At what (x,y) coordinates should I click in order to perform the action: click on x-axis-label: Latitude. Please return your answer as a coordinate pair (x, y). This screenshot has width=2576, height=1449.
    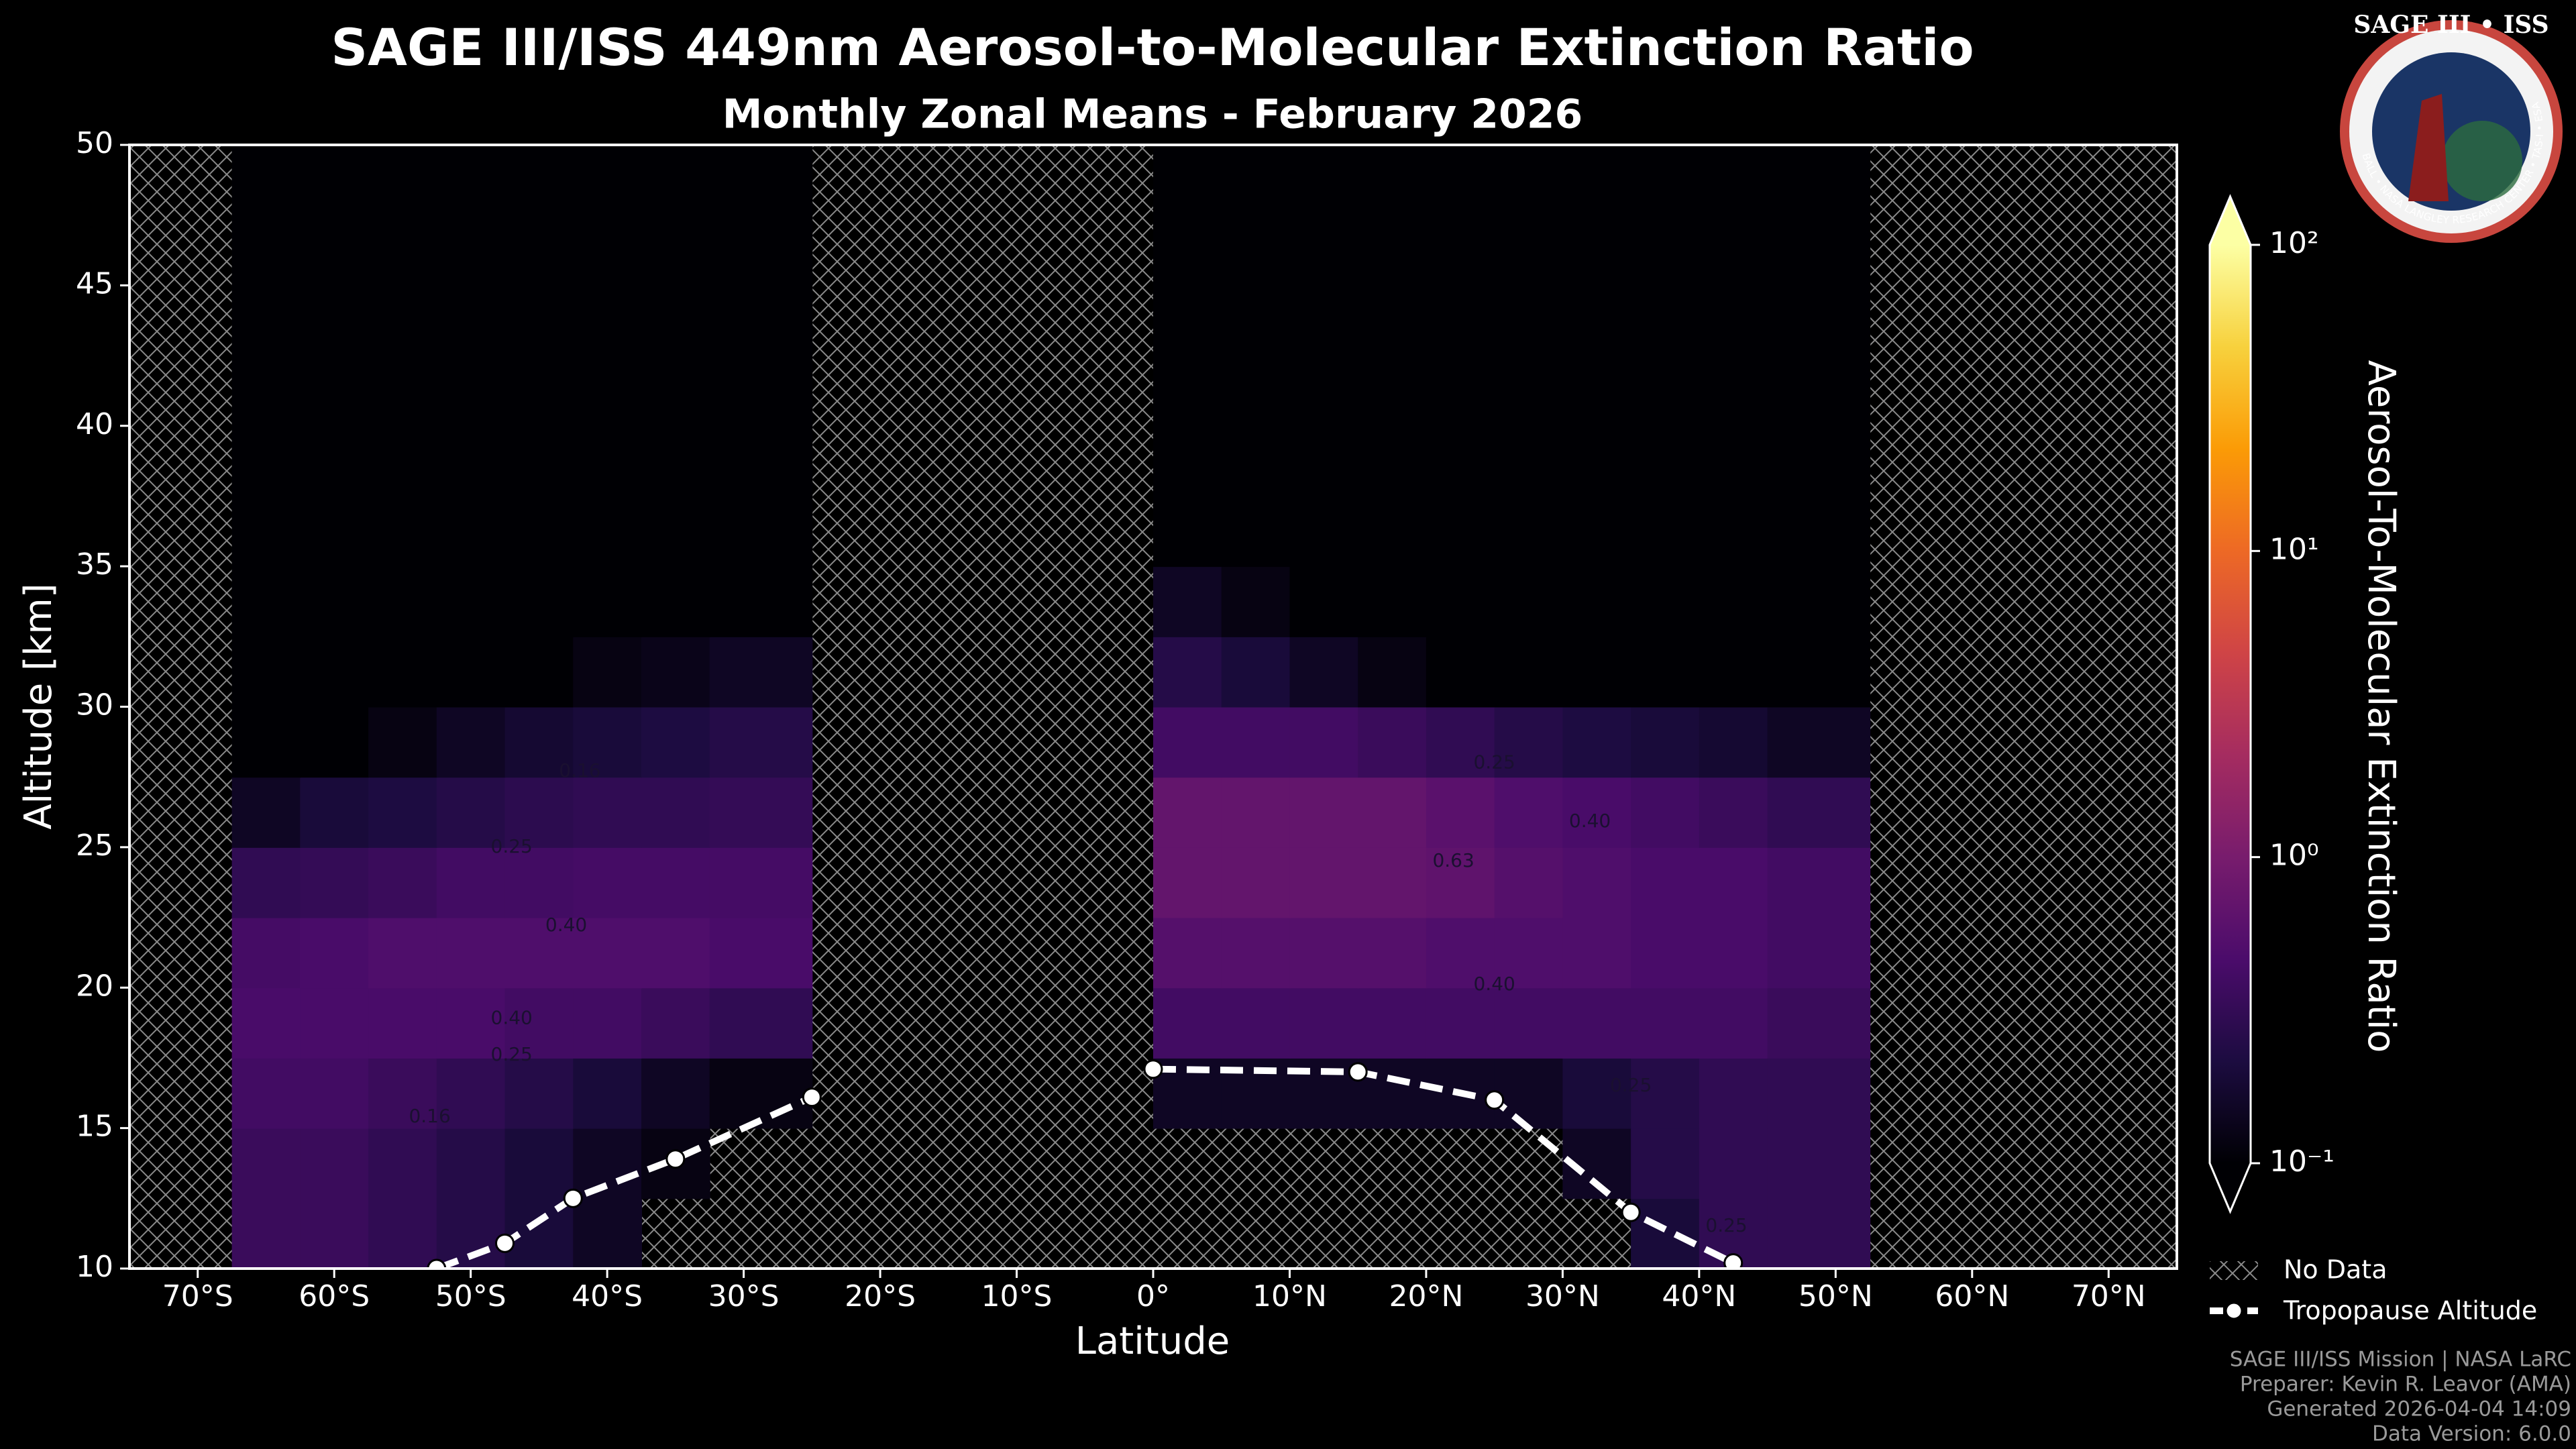
    Looking at the image, I should click on (1152, 1341).